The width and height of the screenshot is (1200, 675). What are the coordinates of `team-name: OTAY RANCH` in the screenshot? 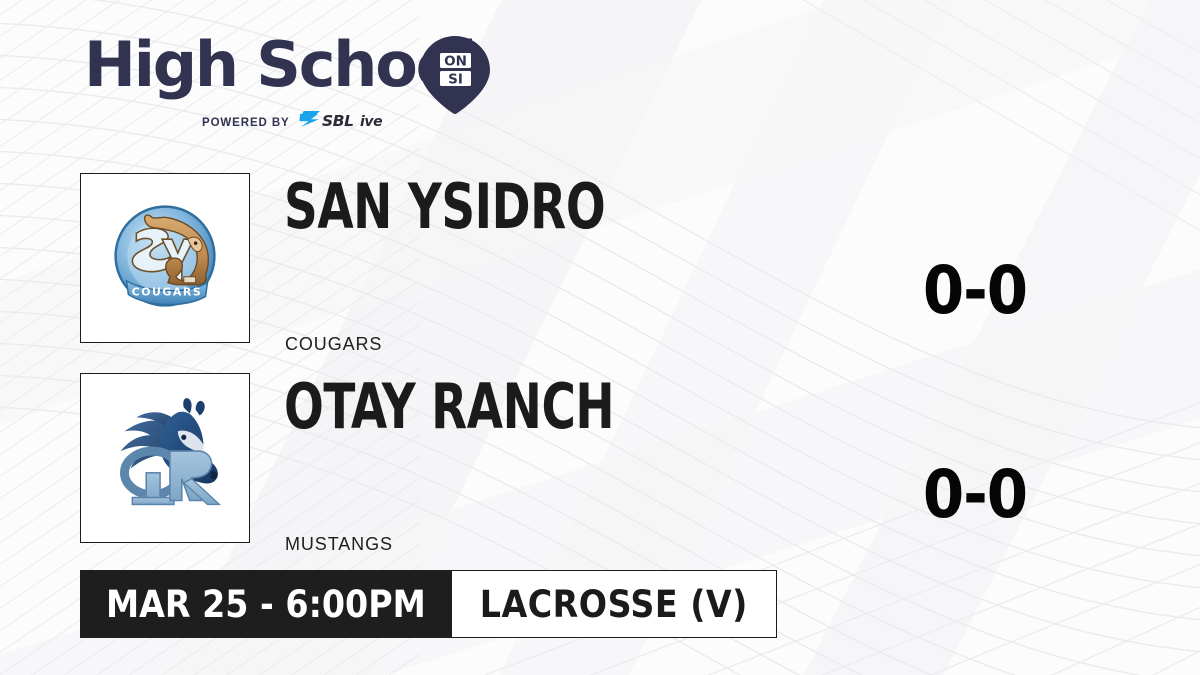 It's located at (449, 406).